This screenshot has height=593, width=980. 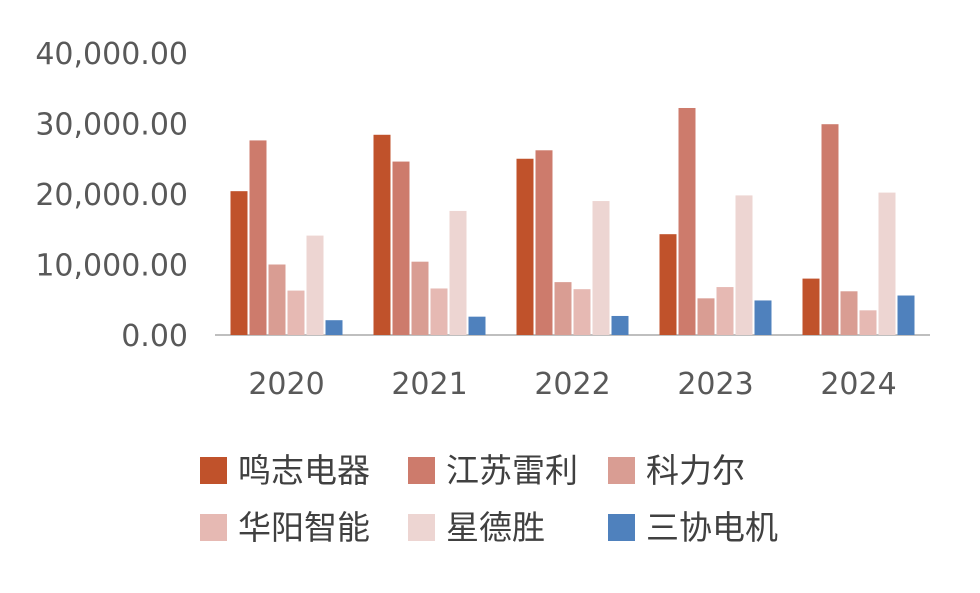 What do you see at coordinates (715, 384) in the screenshot?
I see `x-tick-label: 2023` at bounding box center [715, 384].